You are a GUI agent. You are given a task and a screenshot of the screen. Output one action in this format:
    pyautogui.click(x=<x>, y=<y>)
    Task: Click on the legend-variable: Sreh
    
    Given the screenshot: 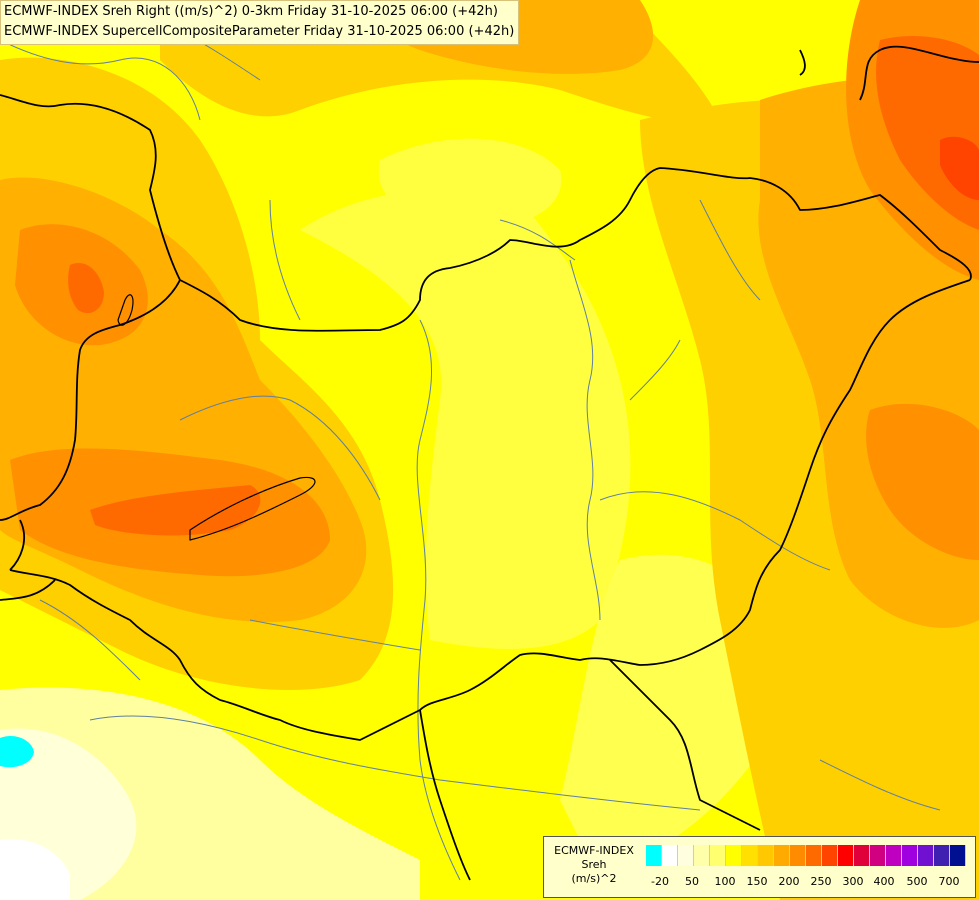 What is the action you would take?
    pyautogui.click(x=594, y=864)
    